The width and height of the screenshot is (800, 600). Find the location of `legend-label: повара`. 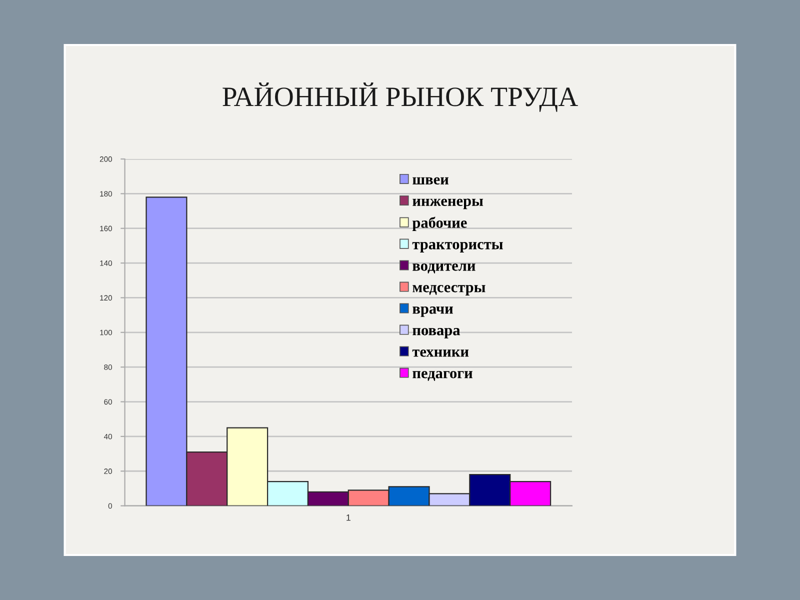

legend-label: повара is located at coordinates (436, 333).